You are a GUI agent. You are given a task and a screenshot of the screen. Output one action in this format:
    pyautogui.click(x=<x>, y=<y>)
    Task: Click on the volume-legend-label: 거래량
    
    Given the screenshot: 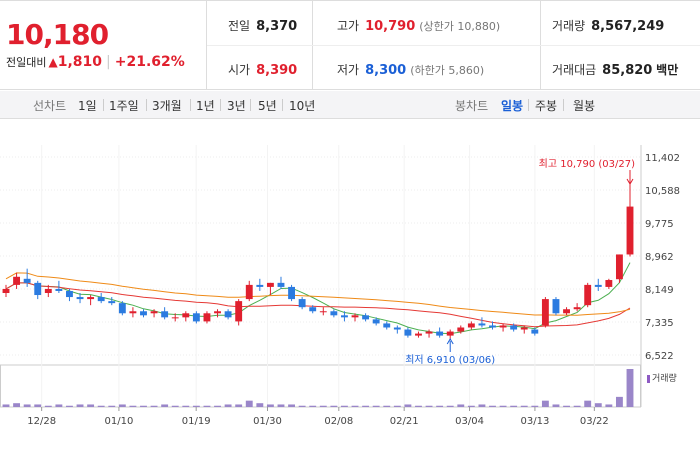 What is the action you would take?
    pyautogui.click(x=664, y=378)
    